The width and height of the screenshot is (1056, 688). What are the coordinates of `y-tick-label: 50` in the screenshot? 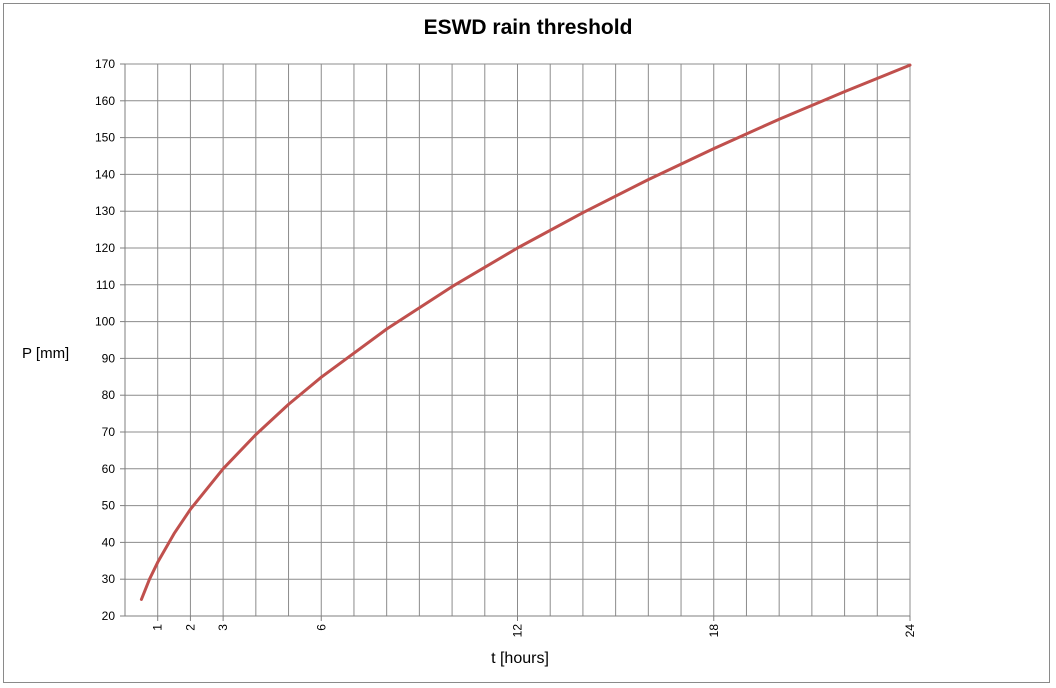 It's located at (109, 506).